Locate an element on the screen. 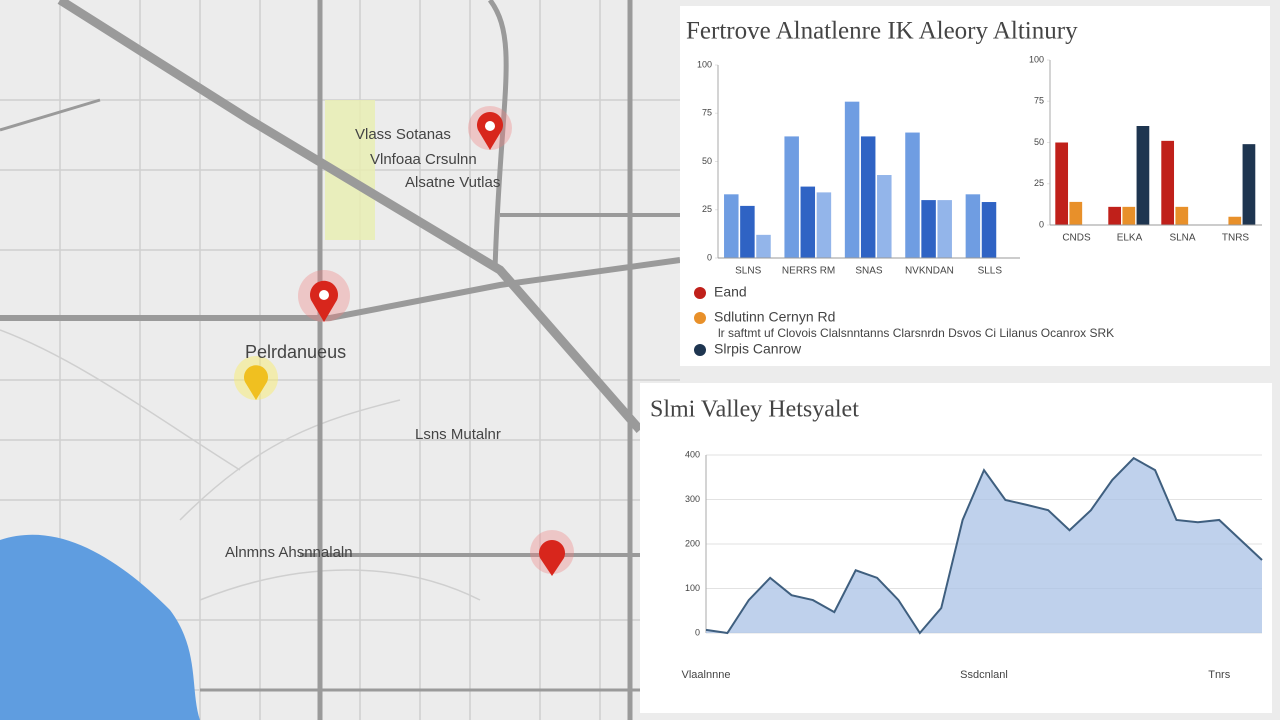 This screenshot has height=720, width=1280. y-tick-label: 400 is located at coordinates (692, 454).